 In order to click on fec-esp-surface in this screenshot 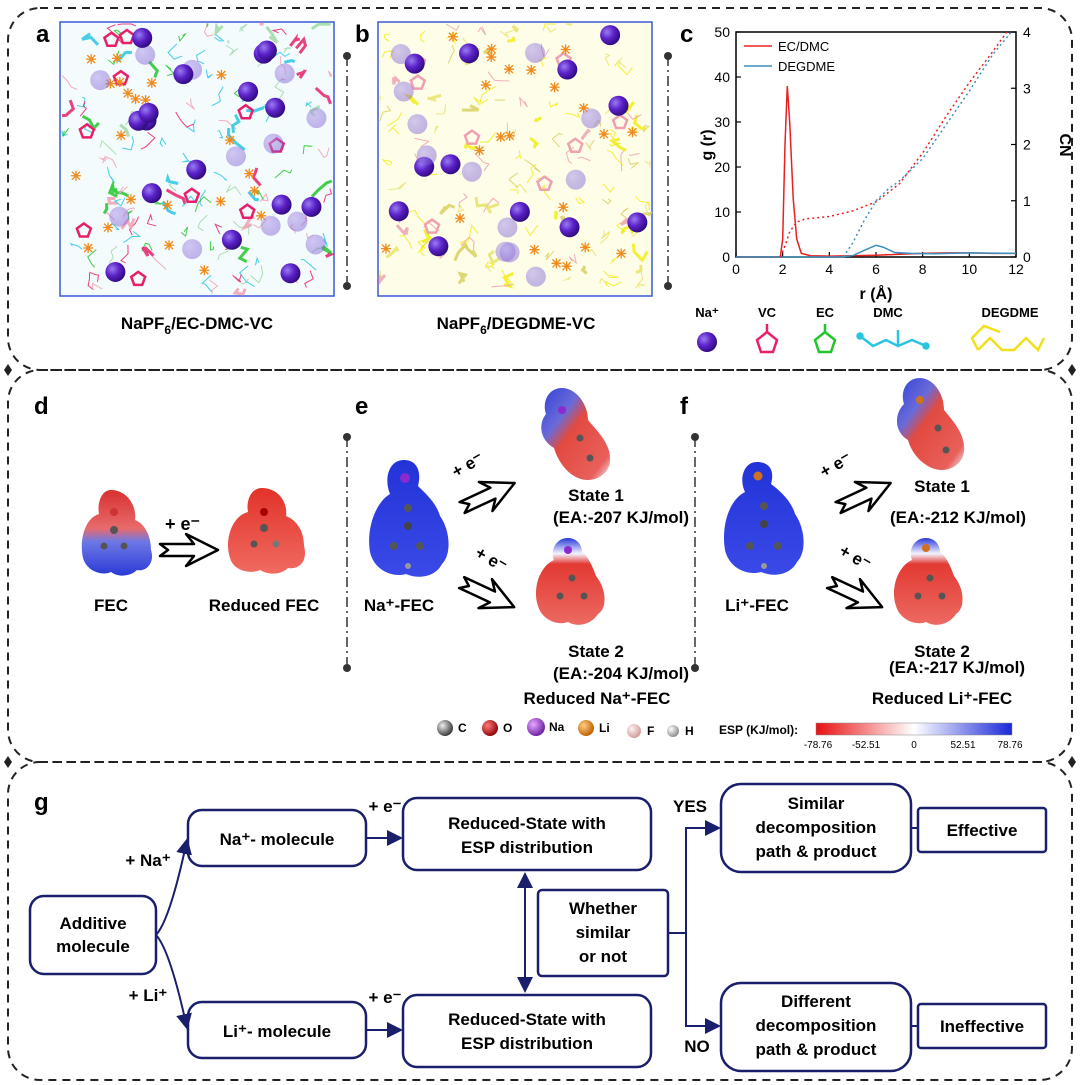, I will do `click(117, 533)`.